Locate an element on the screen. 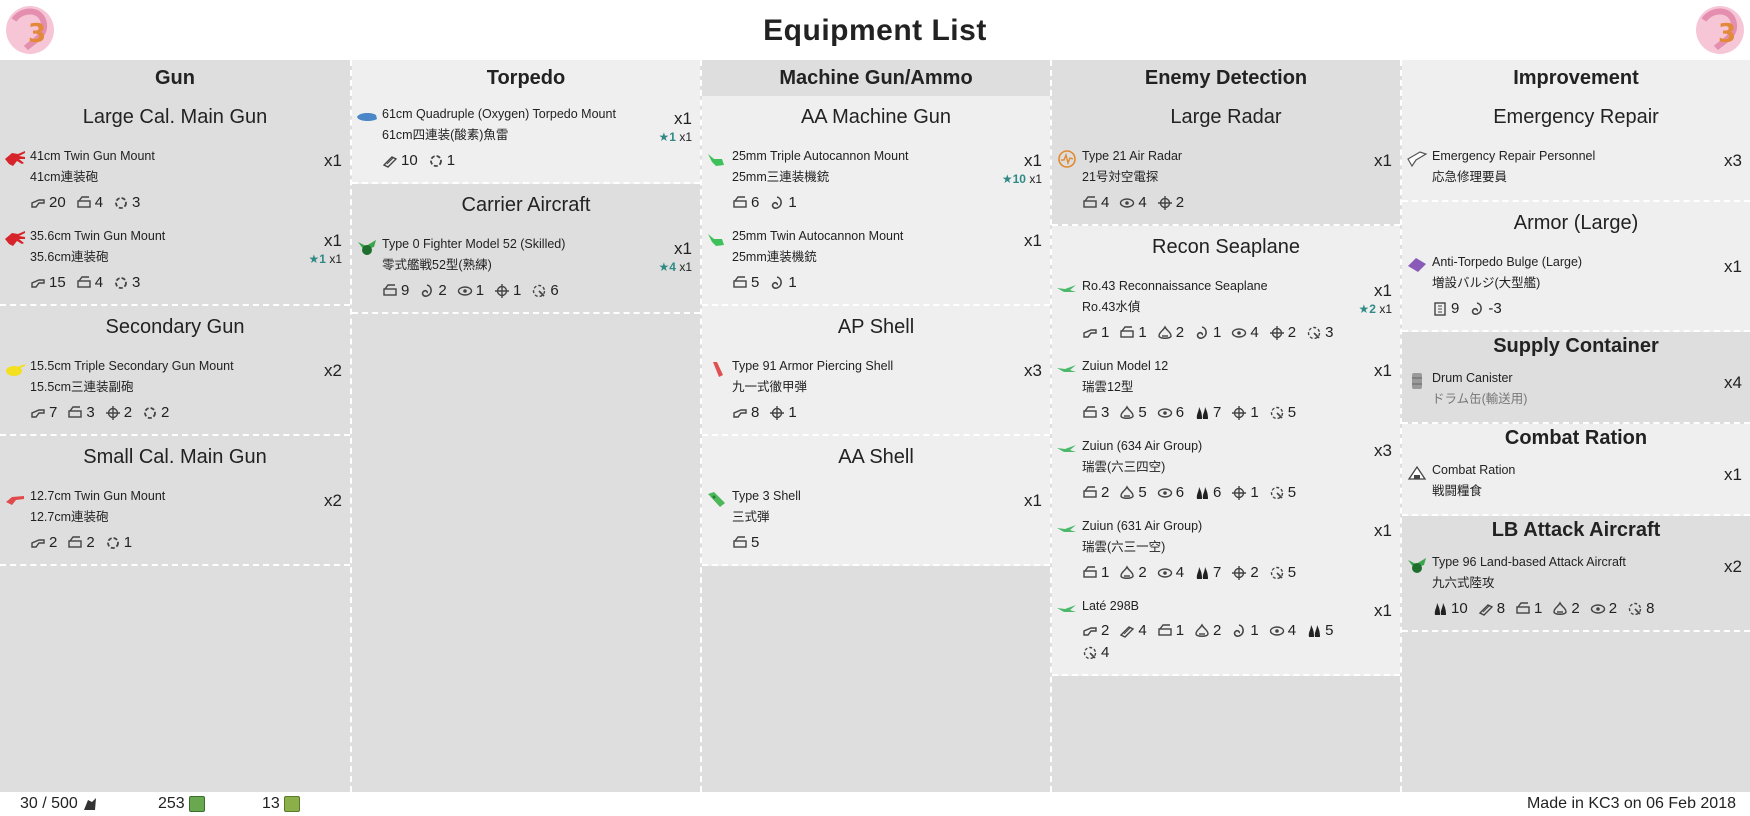 Image resolution: width=1750 pixels, height=816 pixels. equipment-name-en: 61cm Quadruple (Oxygen) Torpedo Mount is located at coordinates (499, 114).